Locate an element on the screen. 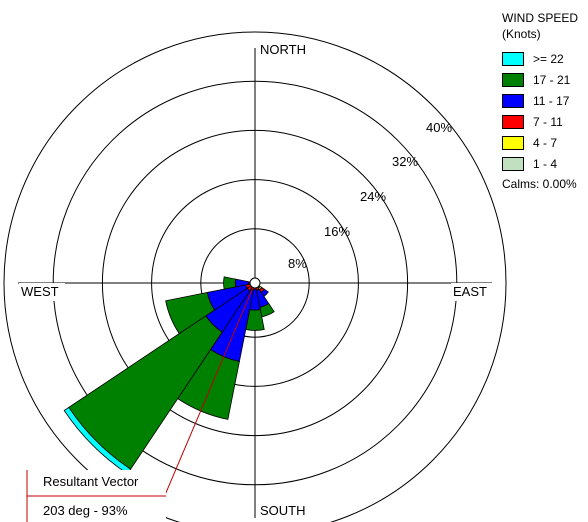 Image resolution: width=588 pixels, height=522 pixels. resultant-vector-title: Resultant Vector is located at coordinates (91, 481).